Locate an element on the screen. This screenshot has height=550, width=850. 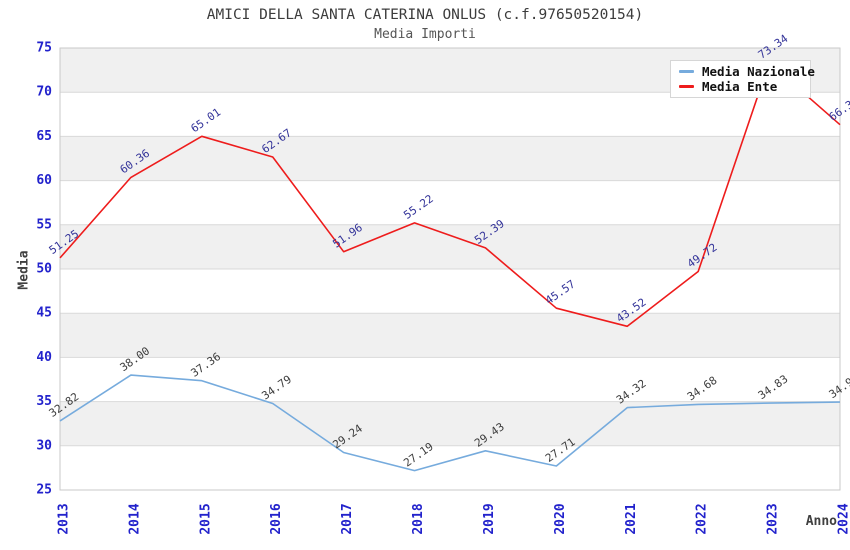
y-tick-label: 60 is located at coordinates (44, 180).